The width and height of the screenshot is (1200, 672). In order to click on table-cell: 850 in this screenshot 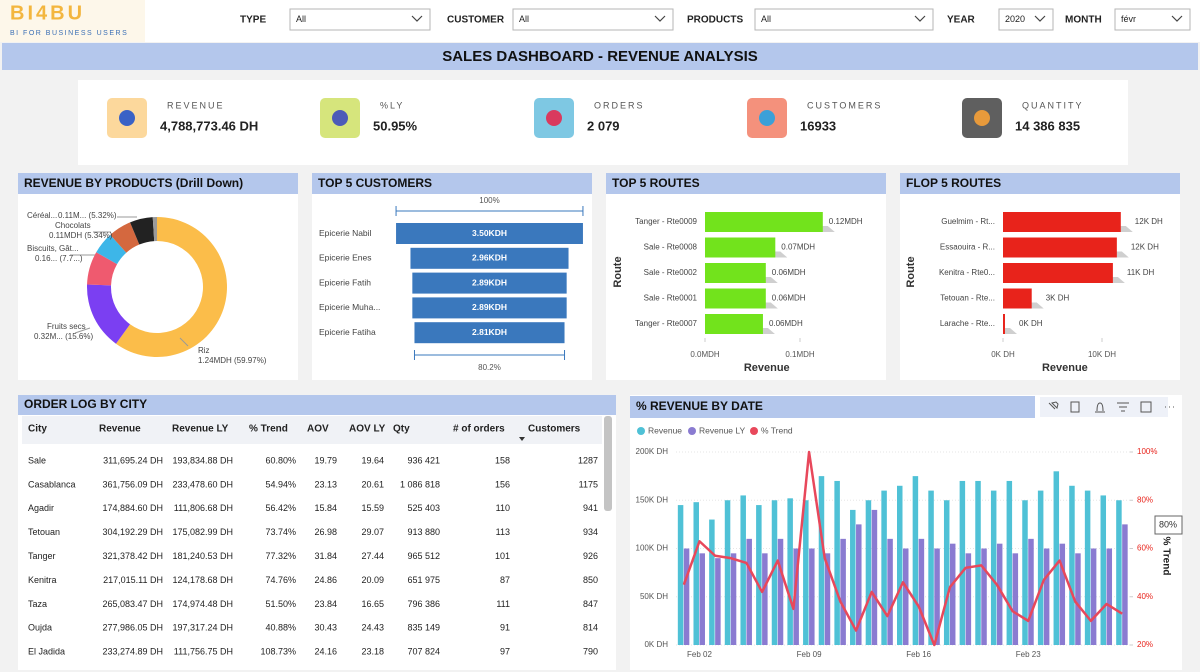, I will do `click(590, 580)`.